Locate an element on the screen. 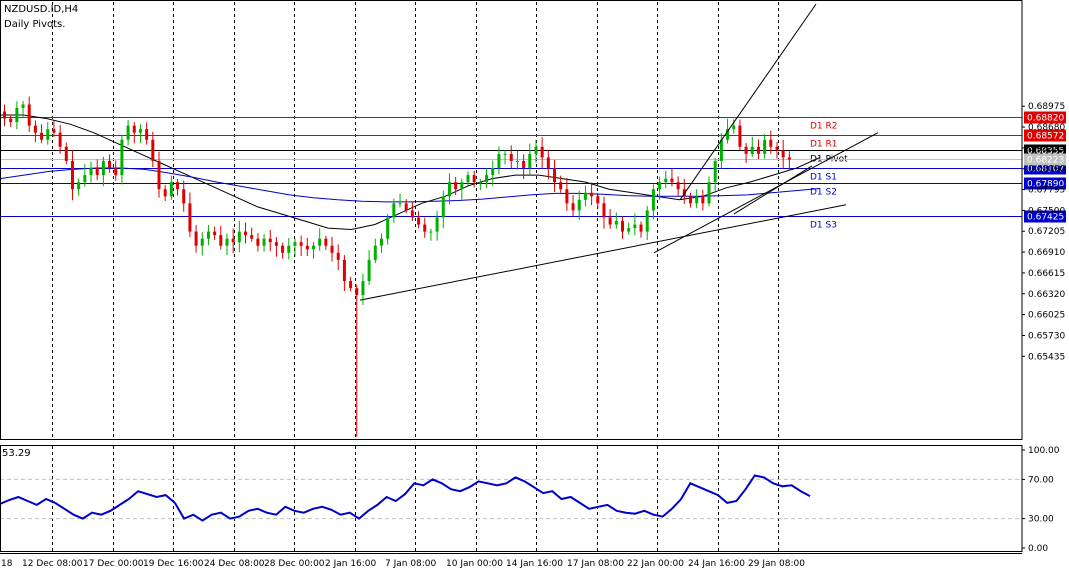 The width and height of the screenshot is (1069, 575). y-tick-label: 0.68680 is located at coordinates (1046, 128).